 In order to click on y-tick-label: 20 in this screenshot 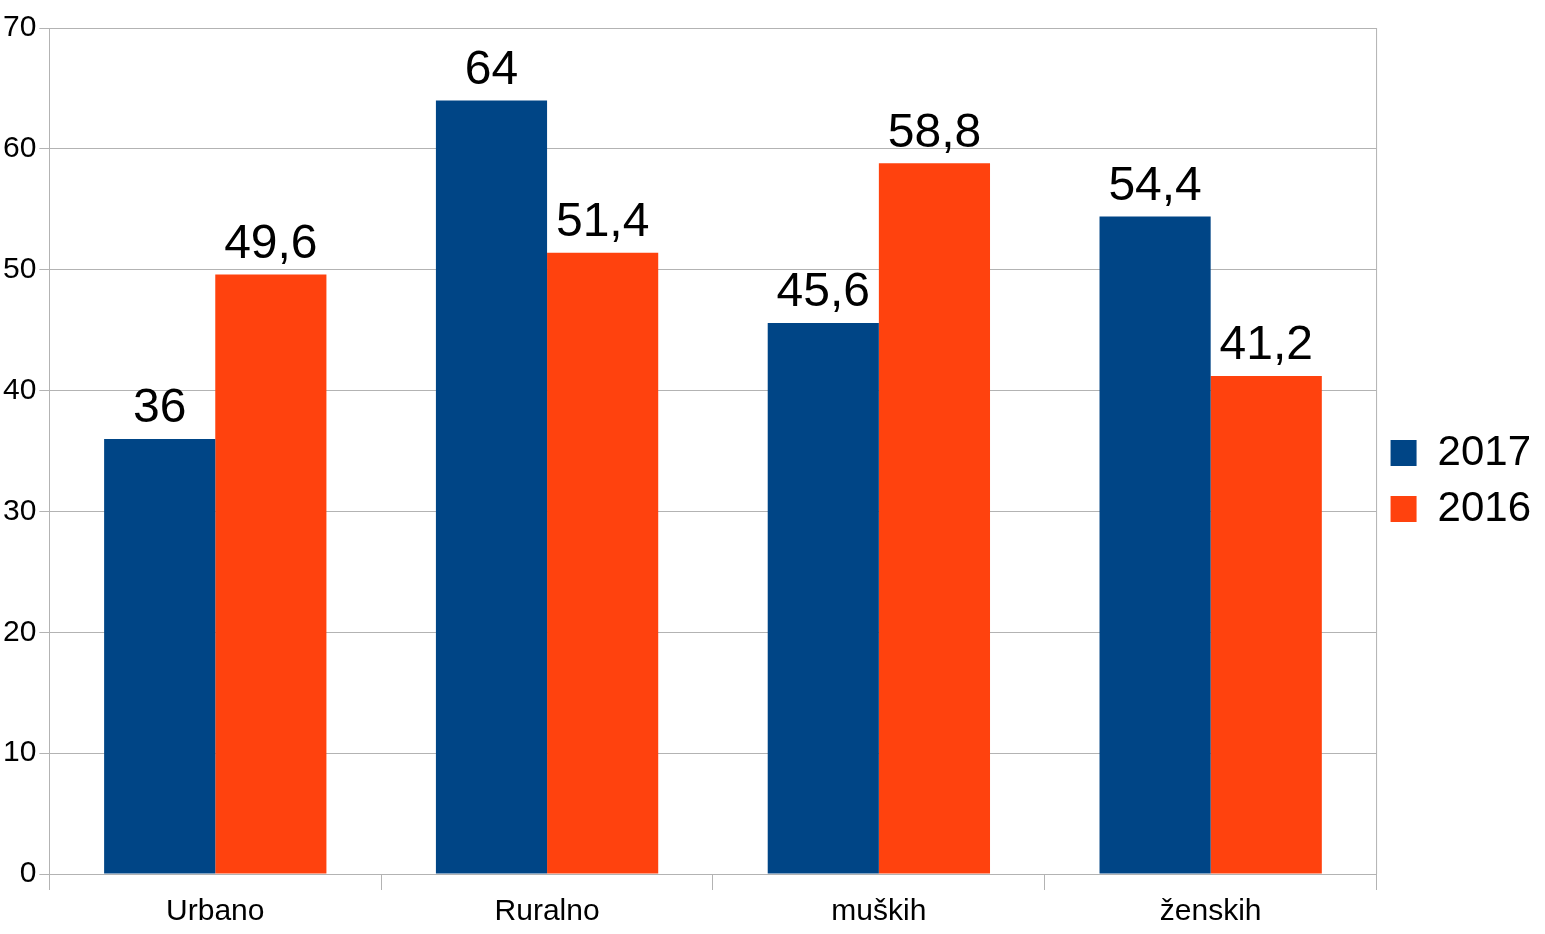, I will do `click(19, 630)`.